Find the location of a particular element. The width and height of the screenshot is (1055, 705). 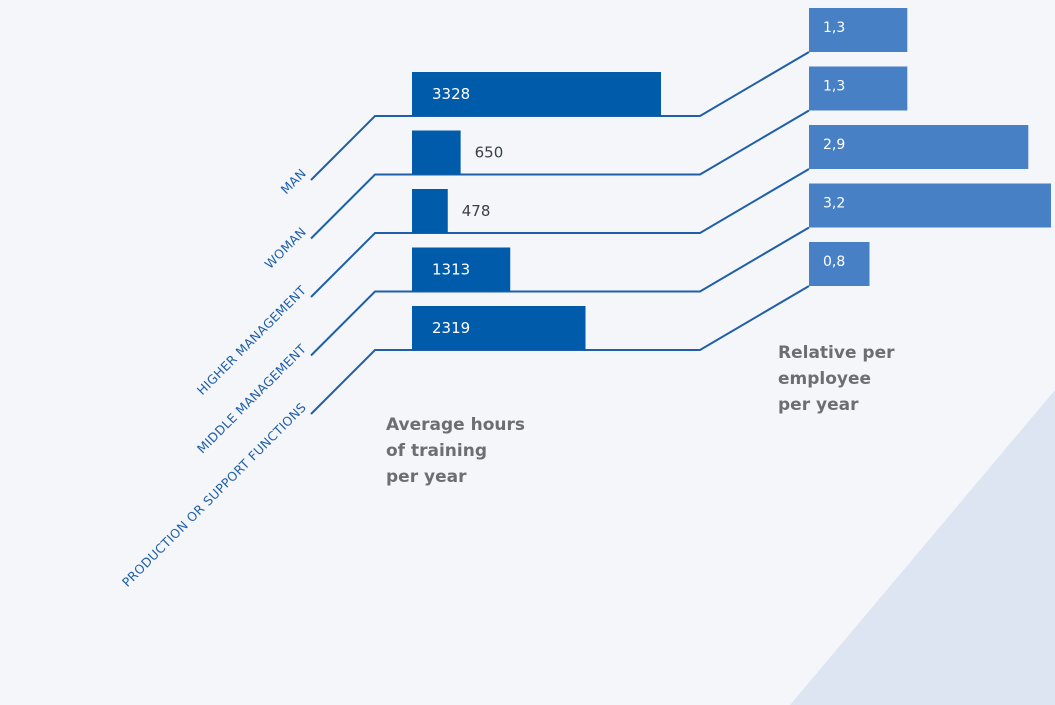

hours-value-label: 1313 is located at coordinates (451, 270).